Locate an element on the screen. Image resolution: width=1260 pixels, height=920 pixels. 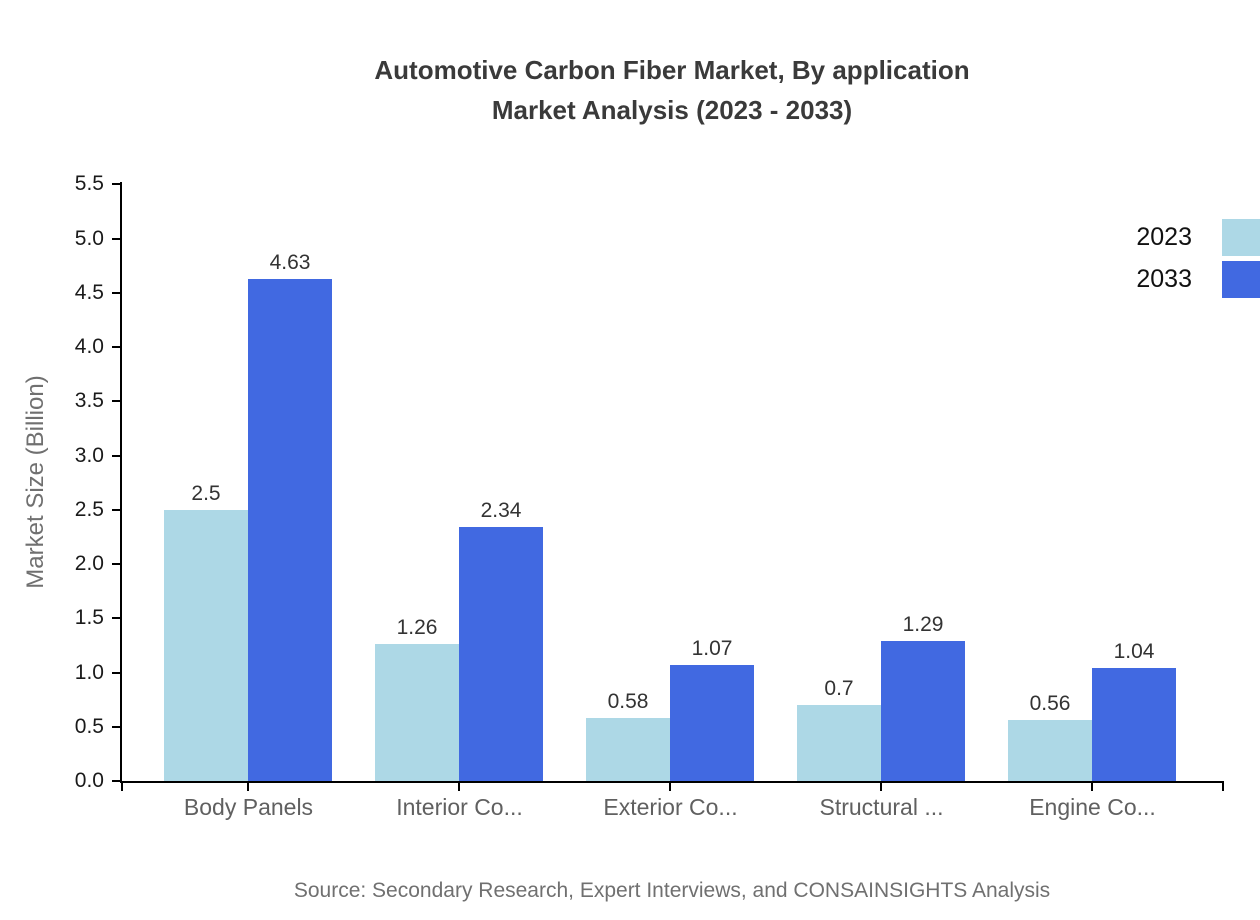
x-axis-line is located at coordinates (672, 782).